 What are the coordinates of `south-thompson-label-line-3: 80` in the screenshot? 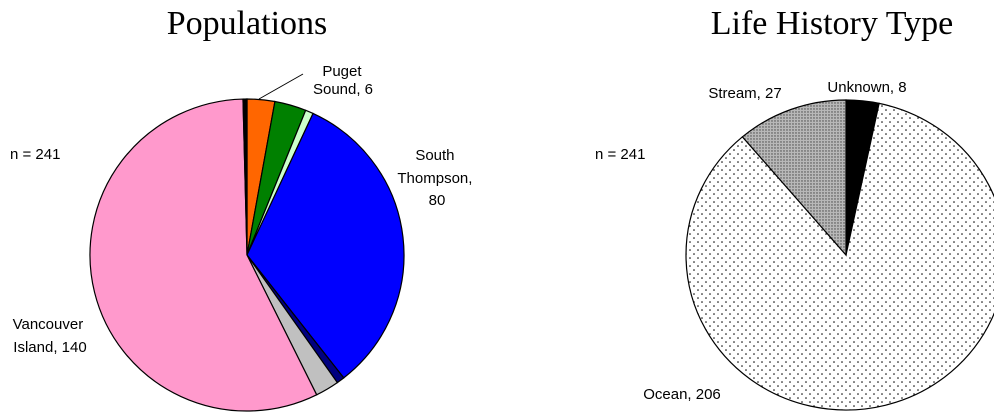 It's located at (437, 200).